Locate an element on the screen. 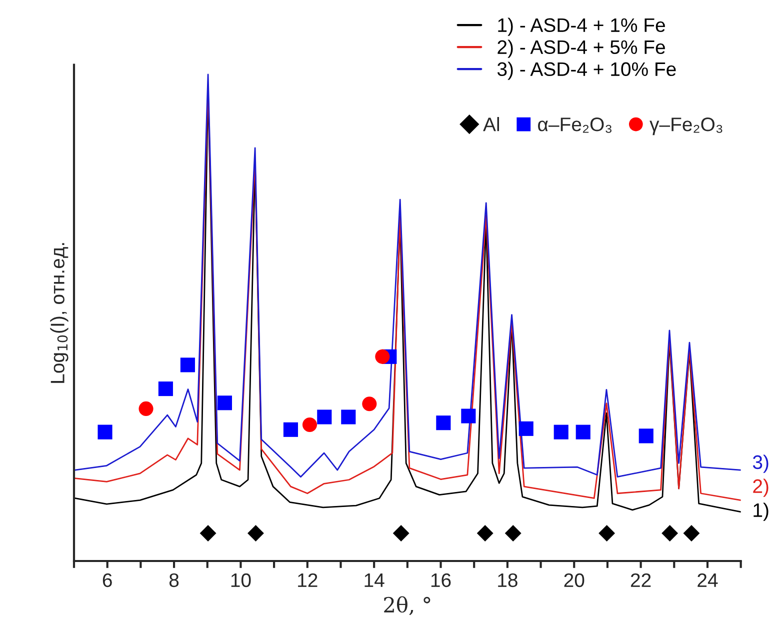 Image resolution: width=779 pixels, height=625 pixels. x-tick-label: 16 is located at coordinates (441, 580).